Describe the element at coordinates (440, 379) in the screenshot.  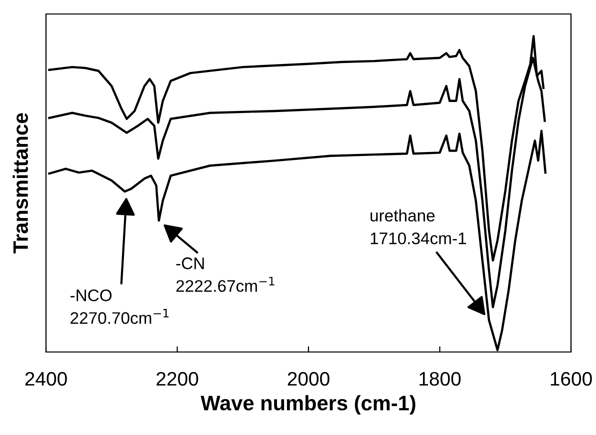
I see `x-tick-label: 1800` at that location.